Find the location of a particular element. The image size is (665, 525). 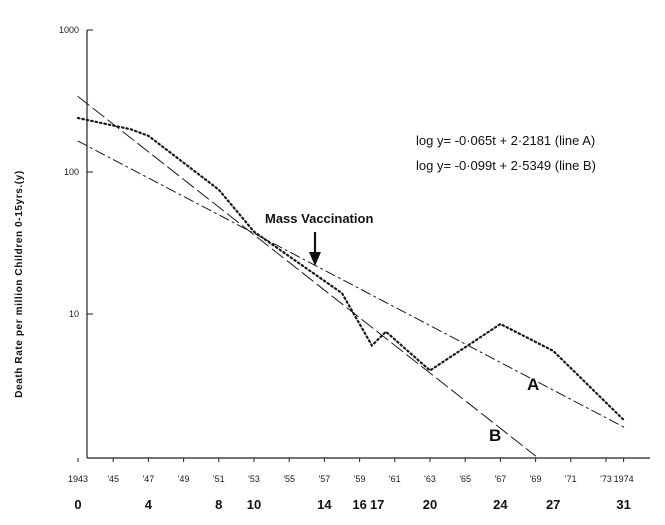

annotation-text: Mass Vaccination is located at coordinates (319, 218).